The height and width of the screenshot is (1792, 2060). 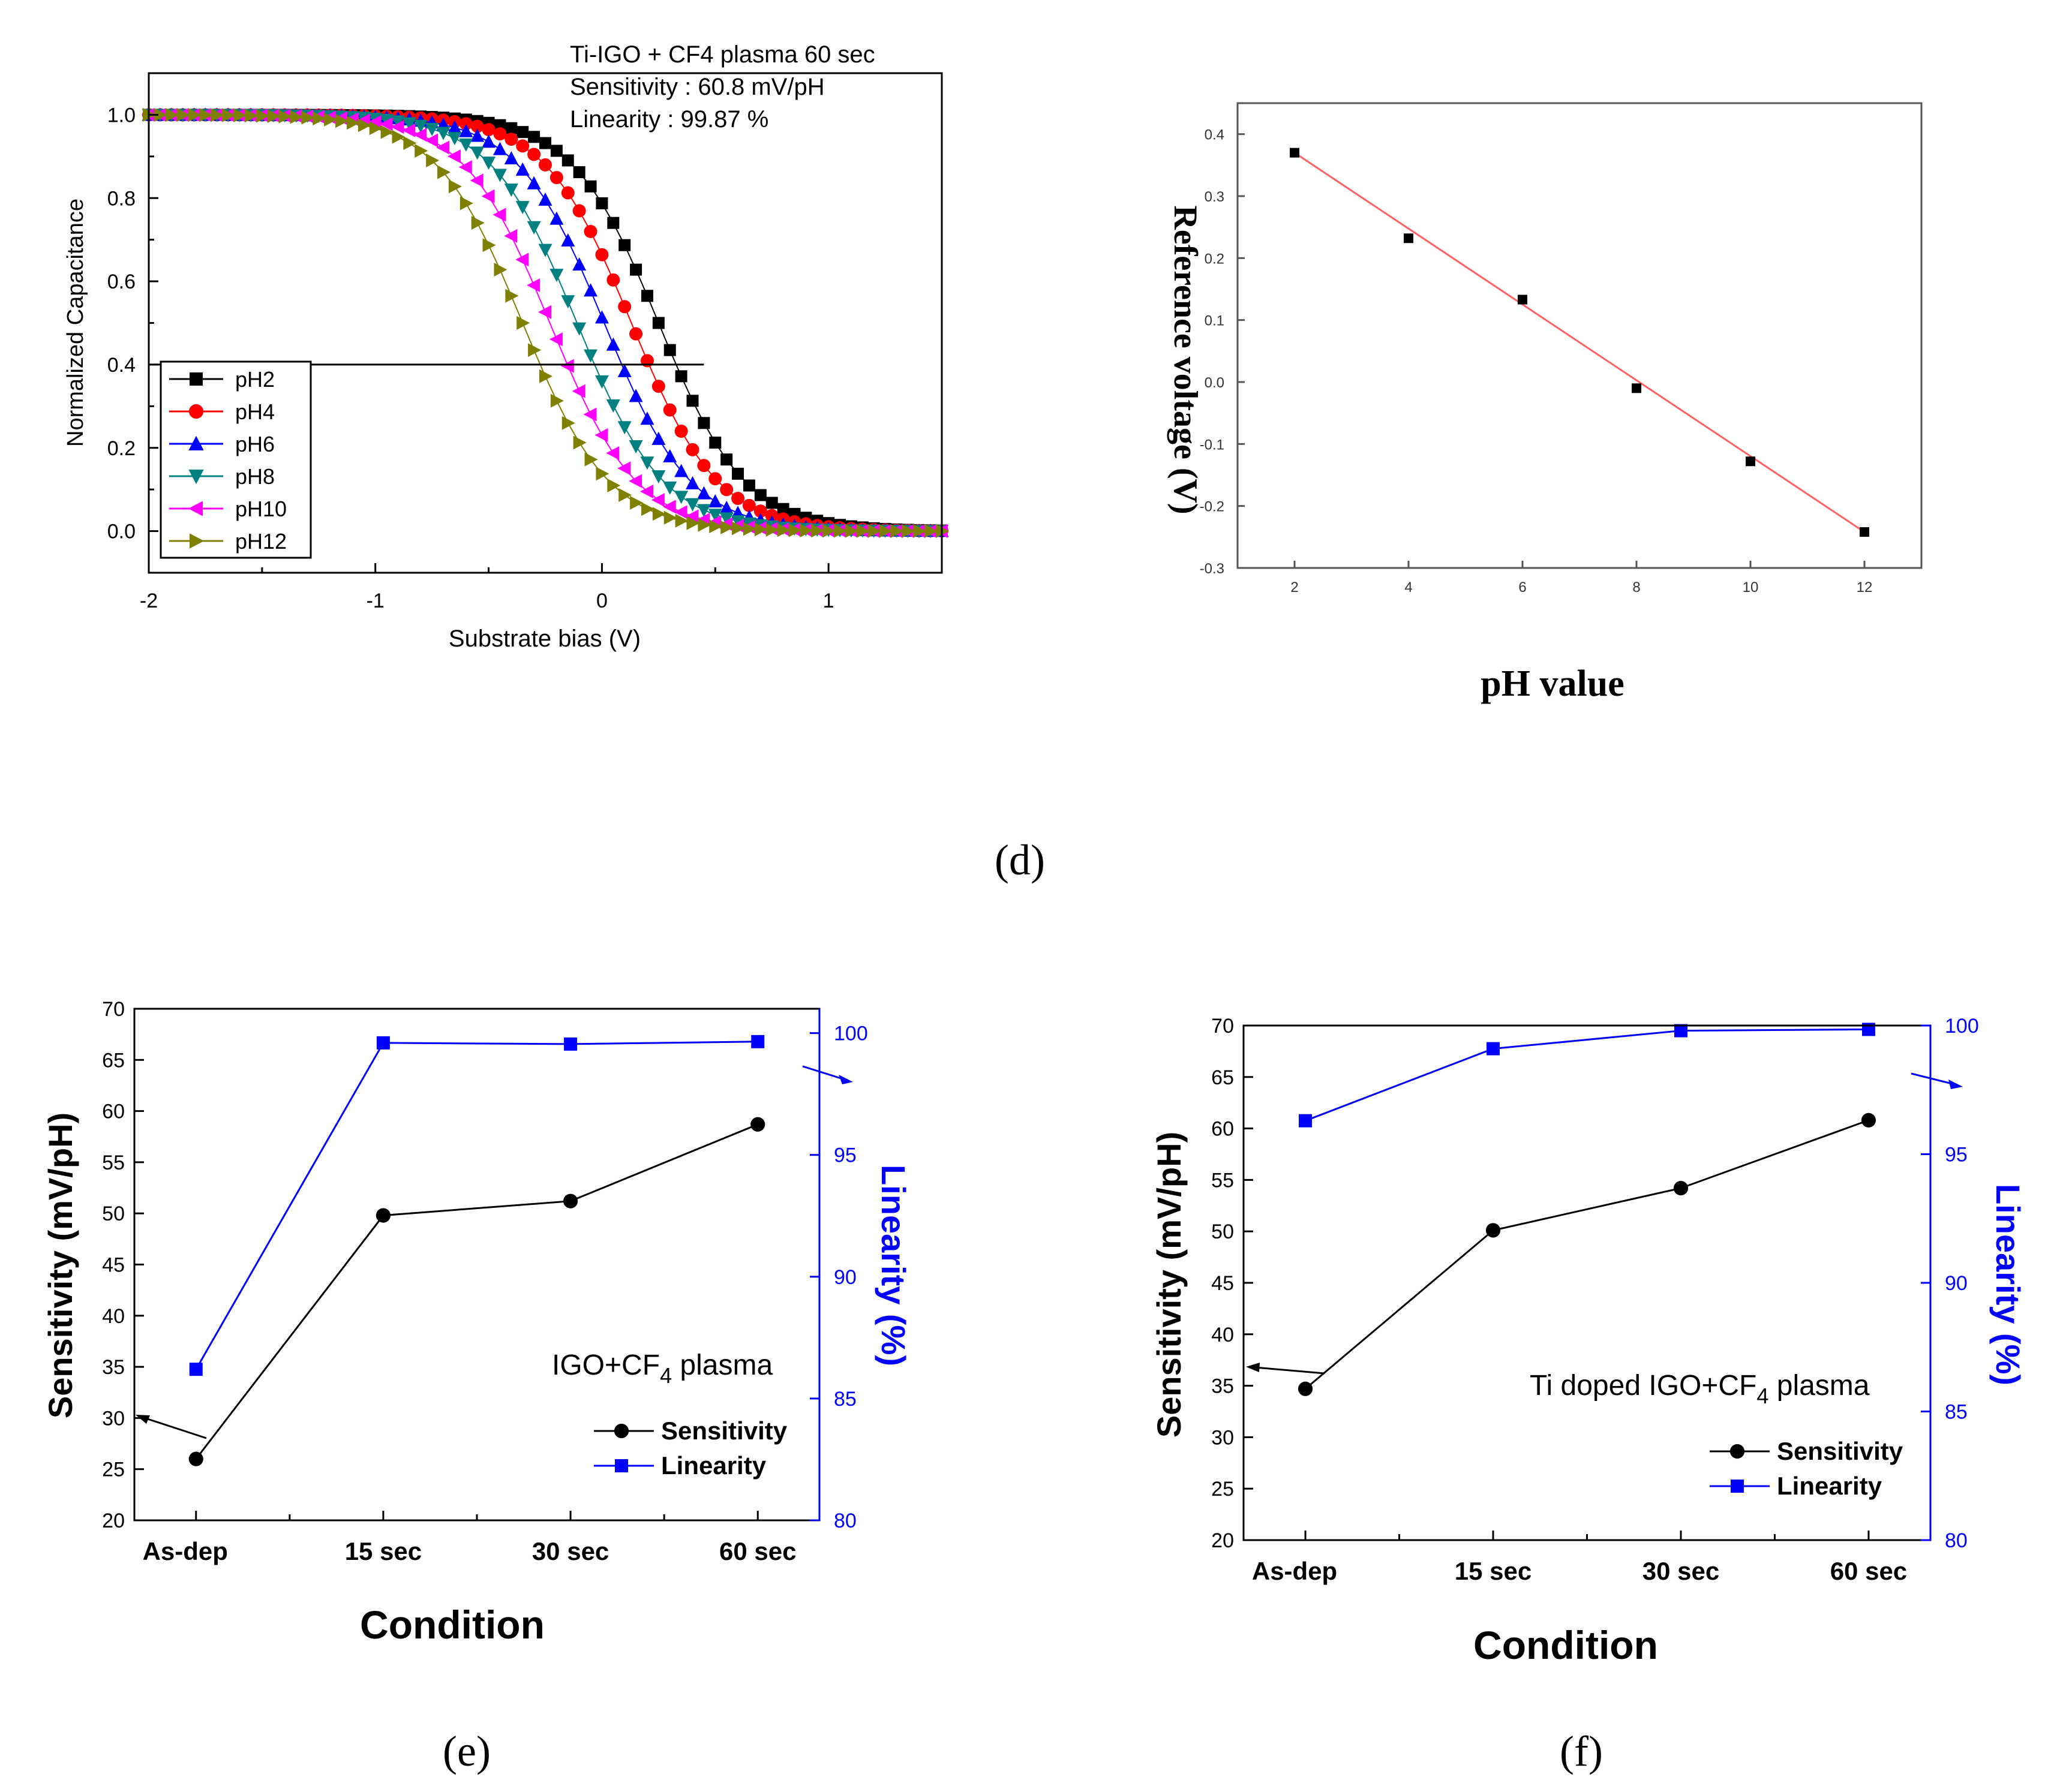 What do you see at coordinates (122, 115) in the screenshot?
I see `cv-y-tick-label: 1.0` at bounding box center [122, 115].